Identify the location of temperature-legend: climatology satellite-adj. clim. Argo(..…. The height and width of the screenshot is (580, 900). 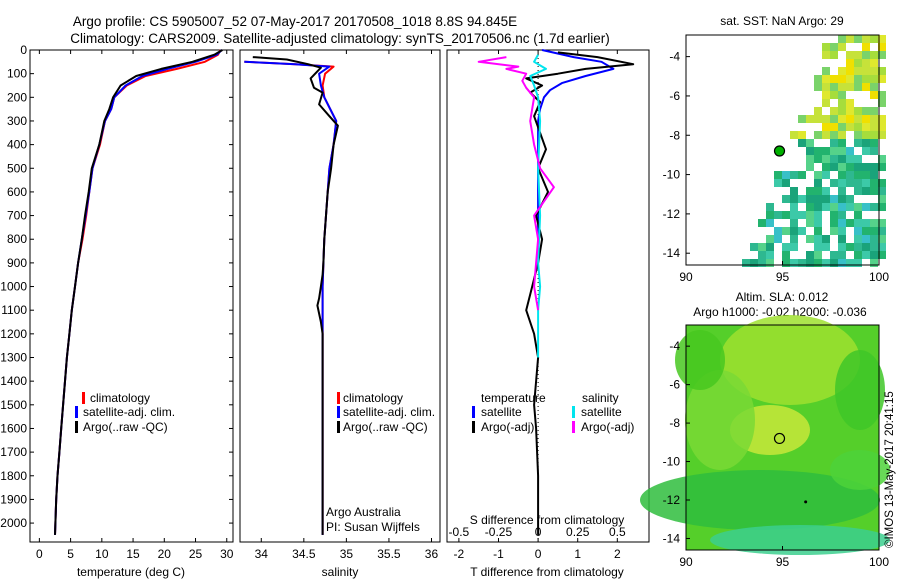
(125, 412).